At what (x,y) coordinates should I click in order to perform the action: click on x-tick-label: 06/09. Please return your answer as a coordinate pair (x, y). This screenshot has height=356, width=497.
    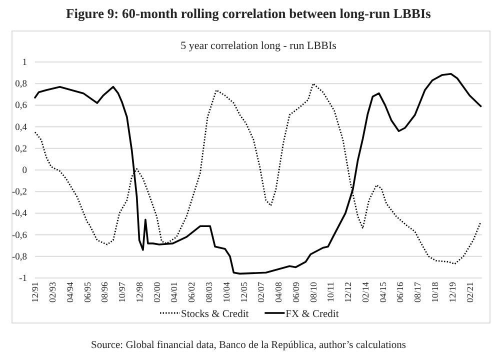
    Looking at the image, I should click on (295, 292).